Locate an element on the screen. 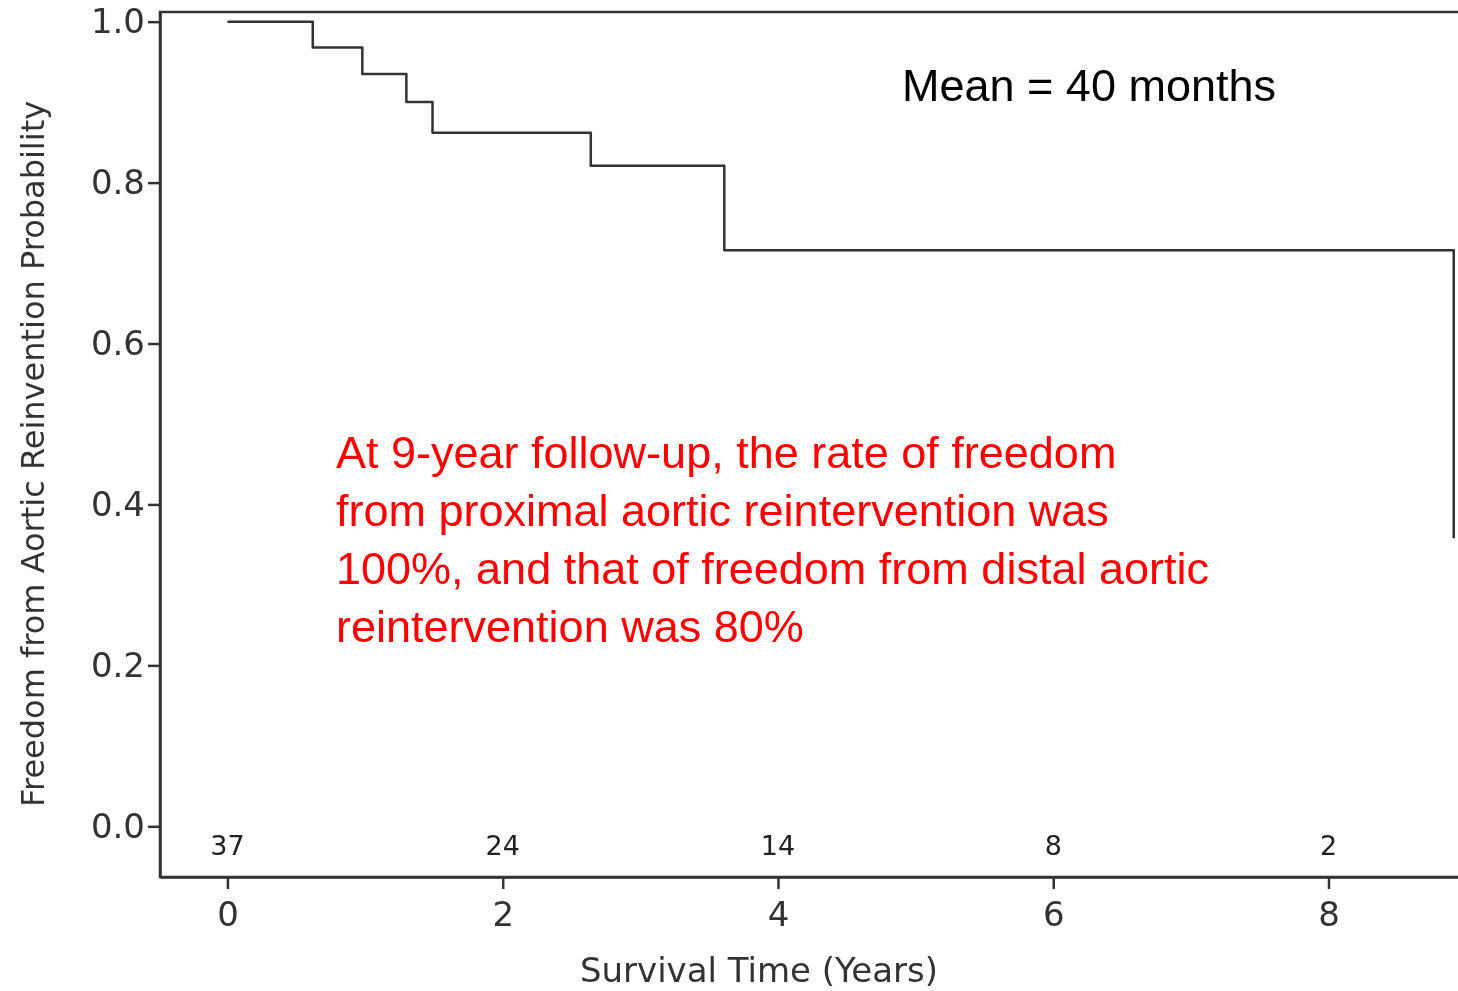 This screenshot has width=1458, height=991. annotation: Mean = 40 months is located at coordinates (1089, 86).